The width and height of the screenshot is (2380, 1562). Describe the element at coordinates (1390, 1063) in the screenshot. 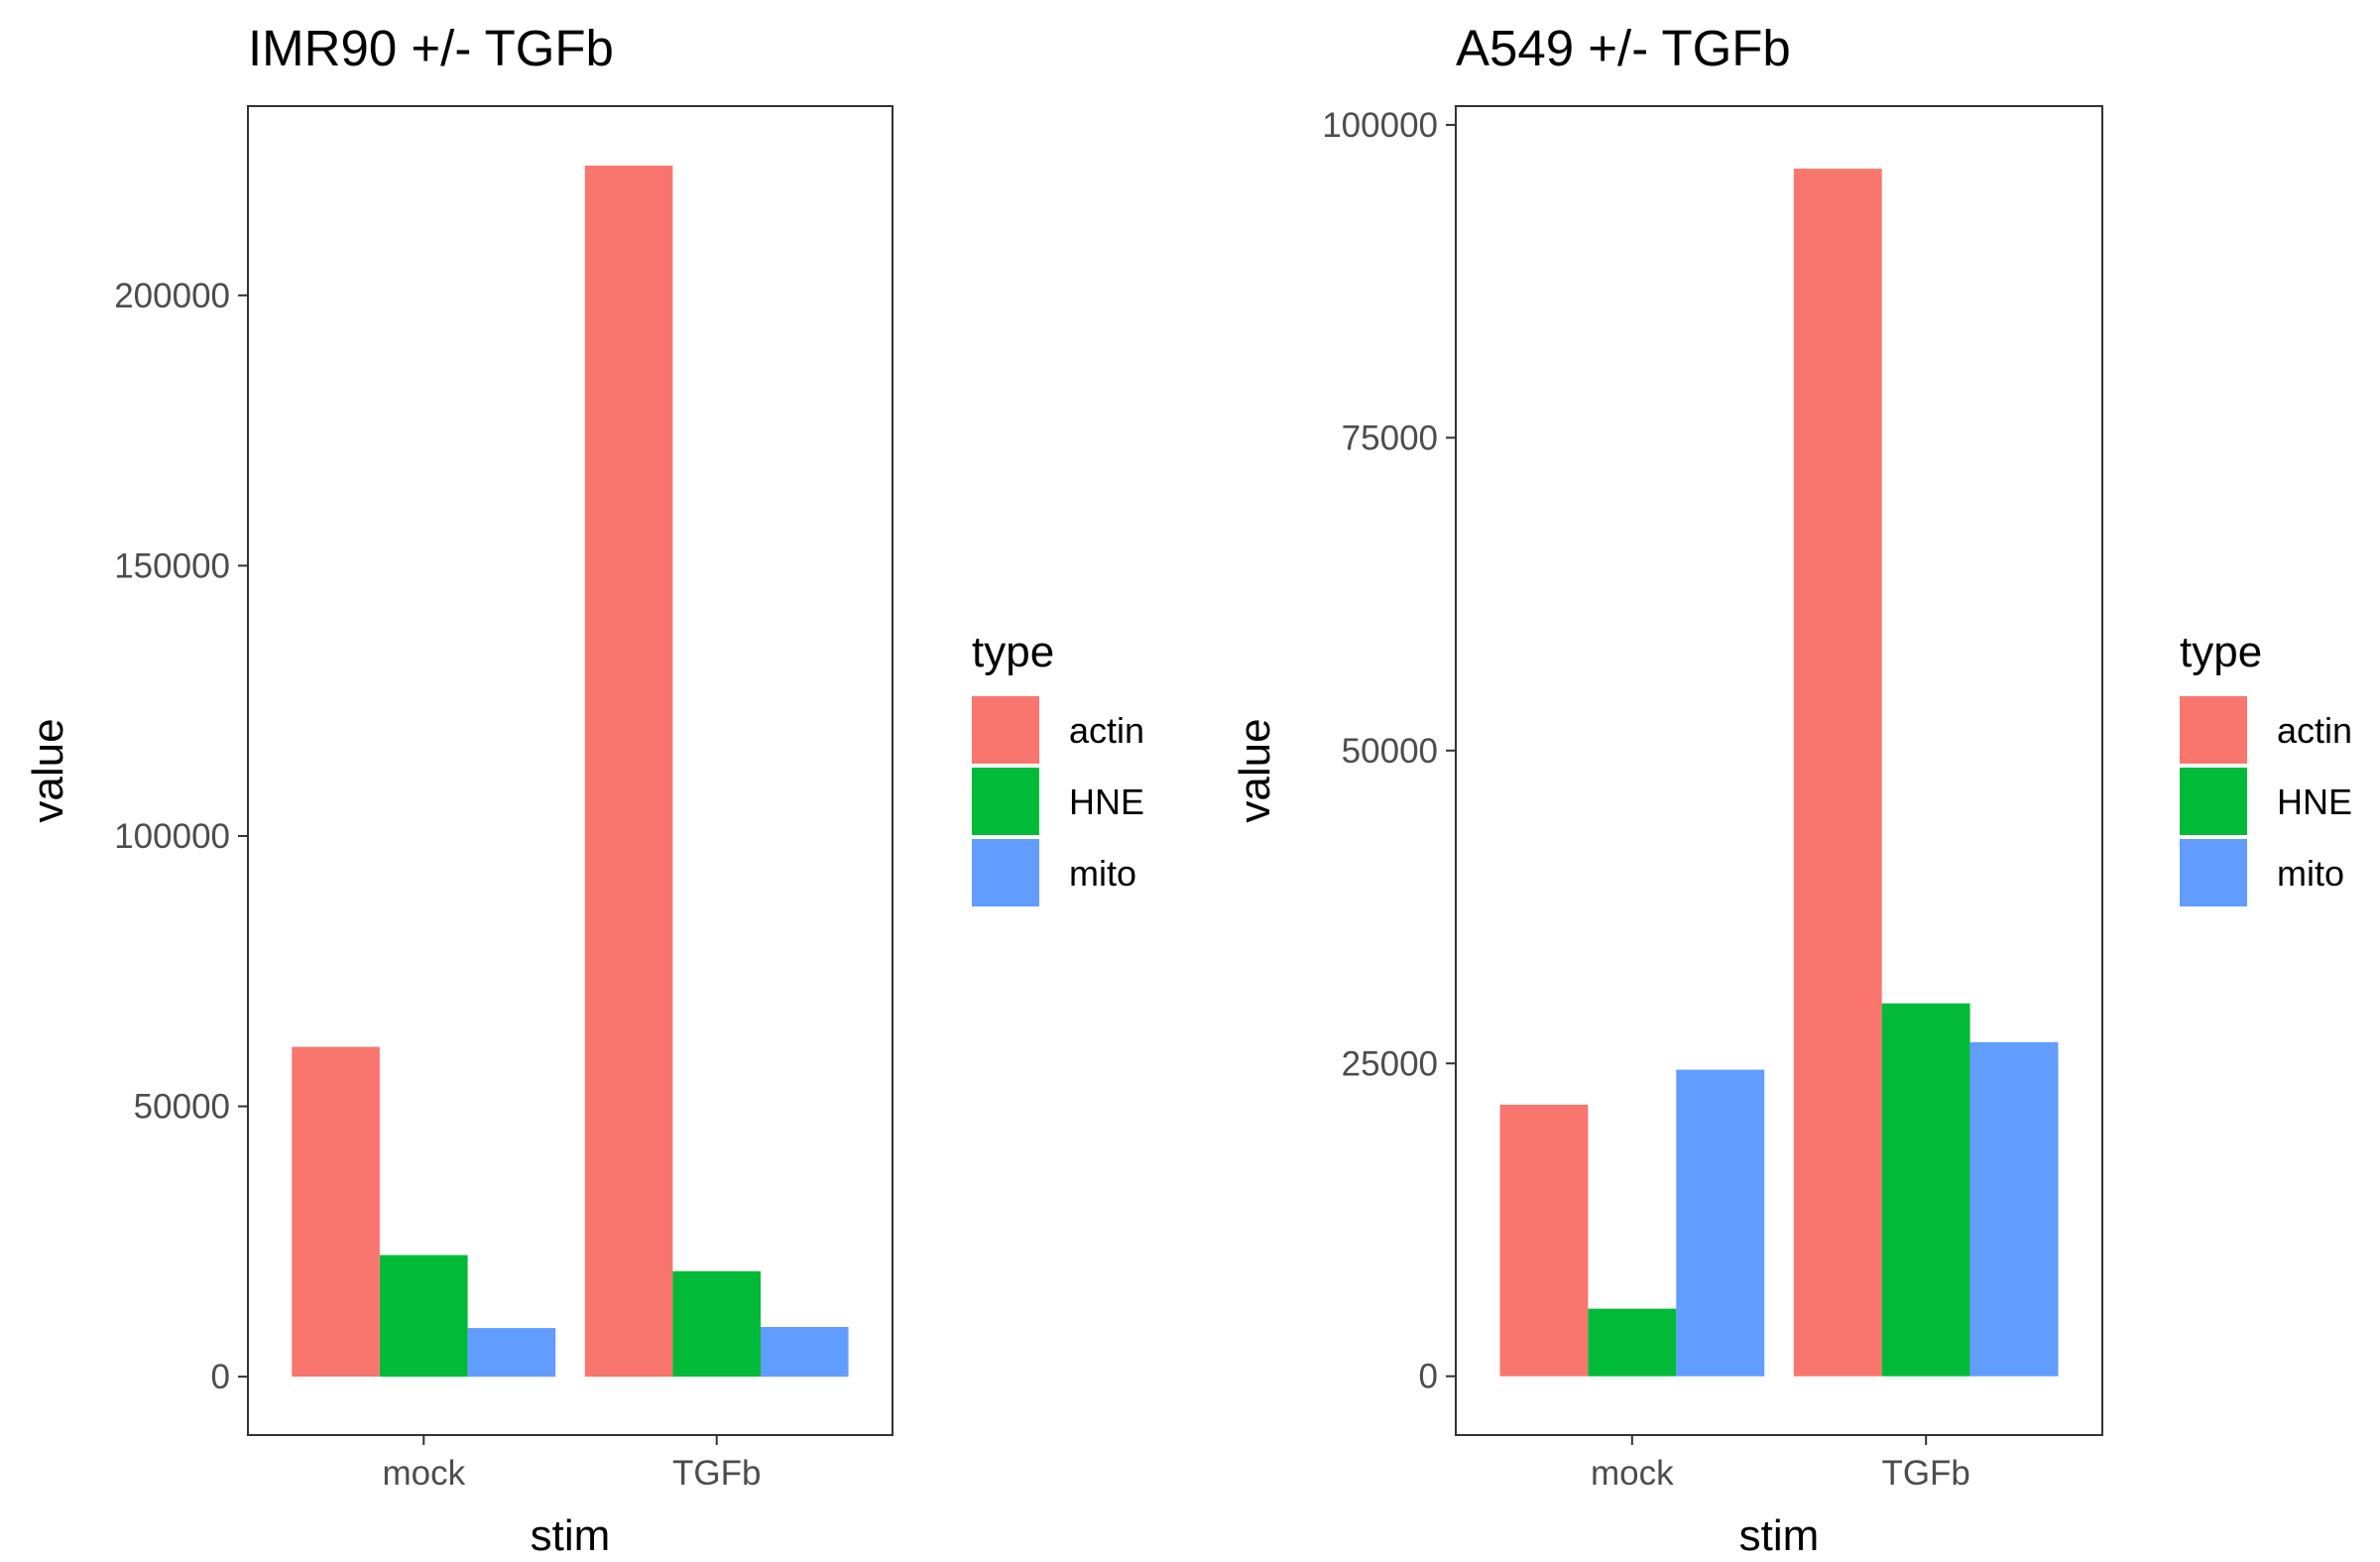

I see `y-tick-label: 25000` at that location.